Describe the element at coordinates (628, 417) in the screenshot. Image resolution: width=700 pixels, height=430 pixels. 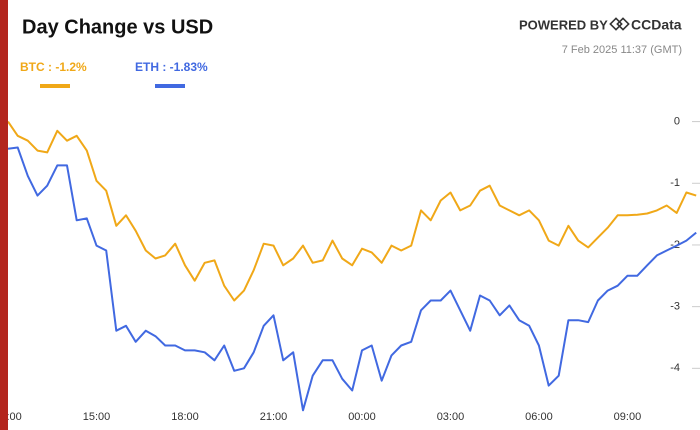
I see `x-tick-label: 09:00` at that location.